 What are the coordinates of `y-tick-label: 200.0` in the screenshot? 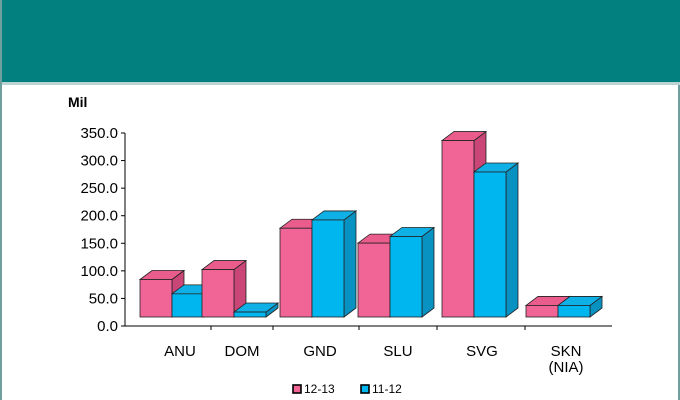 It's located at (99, 216).